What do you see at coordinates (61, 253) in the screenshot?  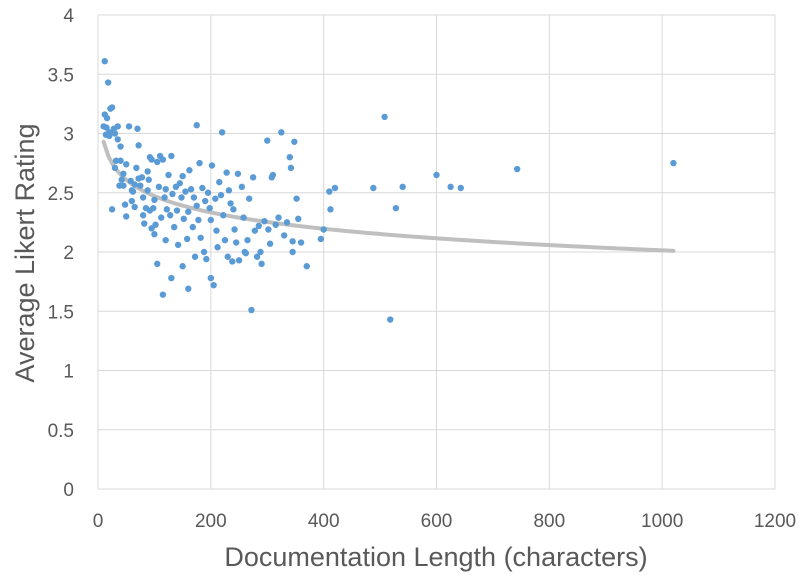 I see `y-tick-labels: 0 0.5 1 1.5 2 2.5 3 3.5 4` at bounding box center [61, 253].